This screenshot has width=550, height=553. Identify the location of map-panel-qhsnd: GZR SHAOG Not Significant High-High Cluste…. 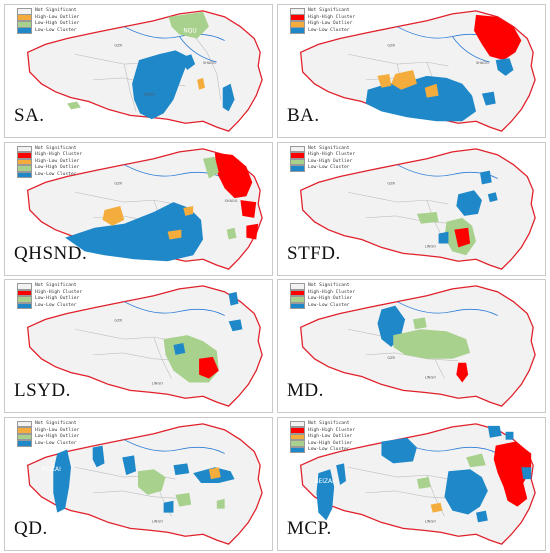
(138, 208).